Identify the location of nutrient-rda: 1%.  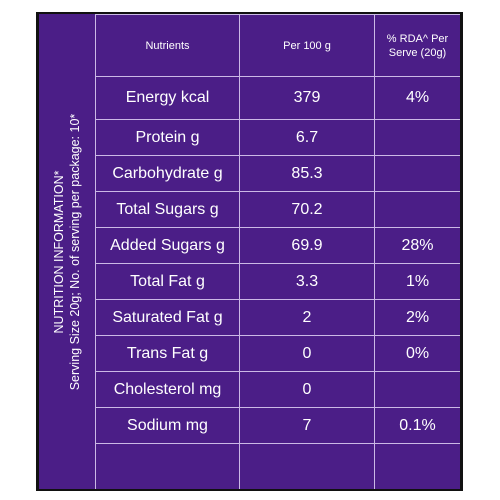
(417, 281).